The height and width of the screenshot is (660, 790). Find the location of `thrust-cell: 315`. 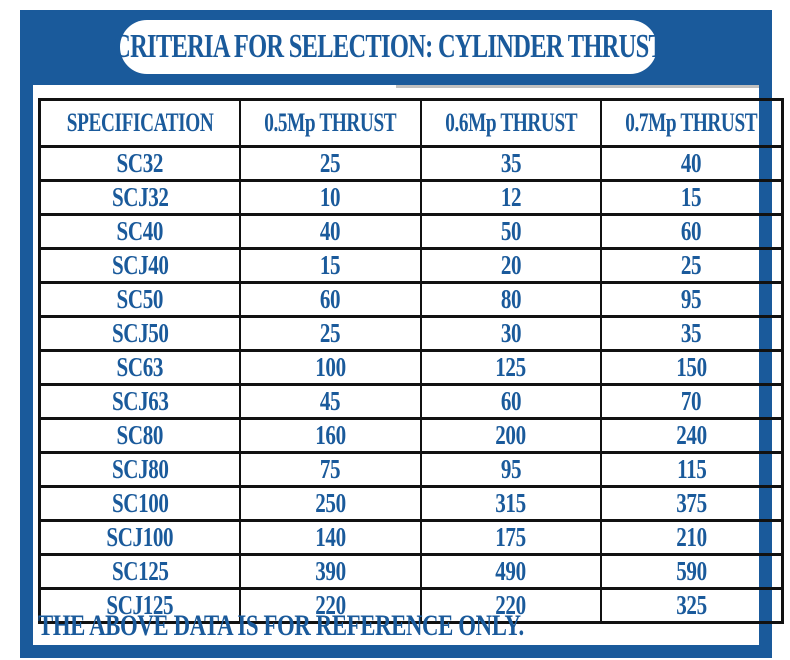

thrust-cell: 315 is located at coordinates (511, 503).